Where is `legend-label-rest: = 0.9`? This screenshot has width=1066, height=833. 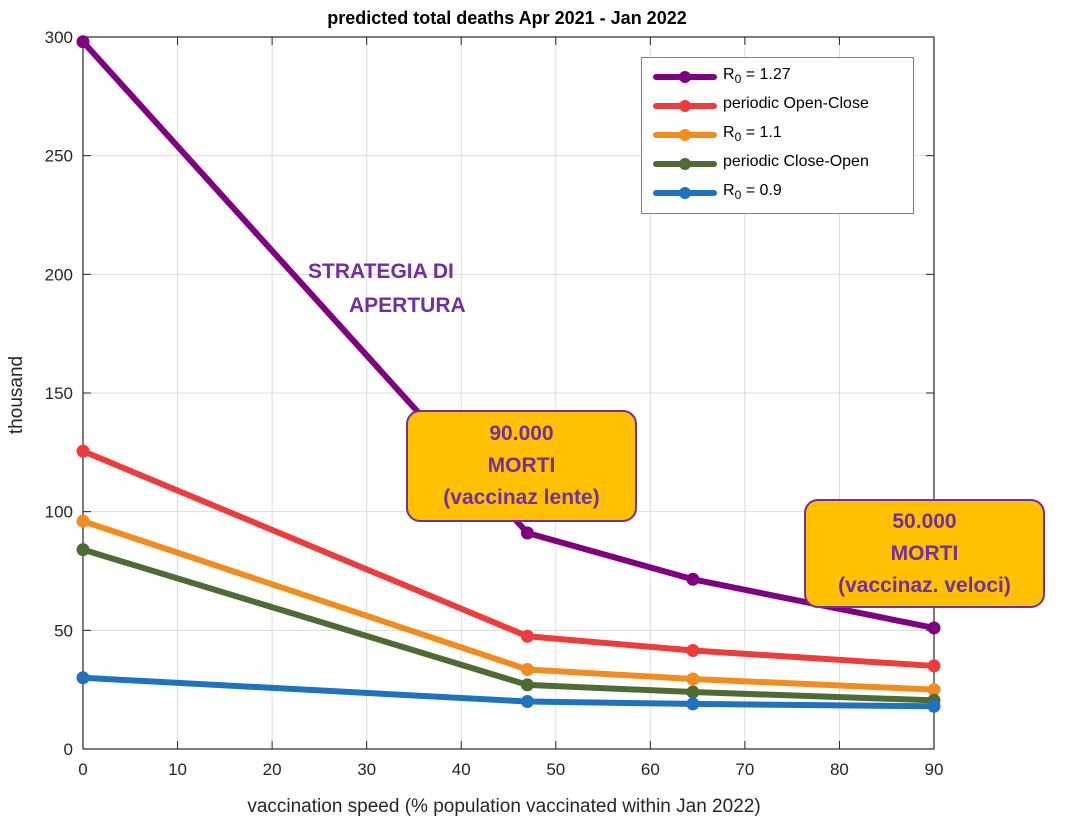
legend-label-rest: = 0.9 is located at coordinates (761, 190).